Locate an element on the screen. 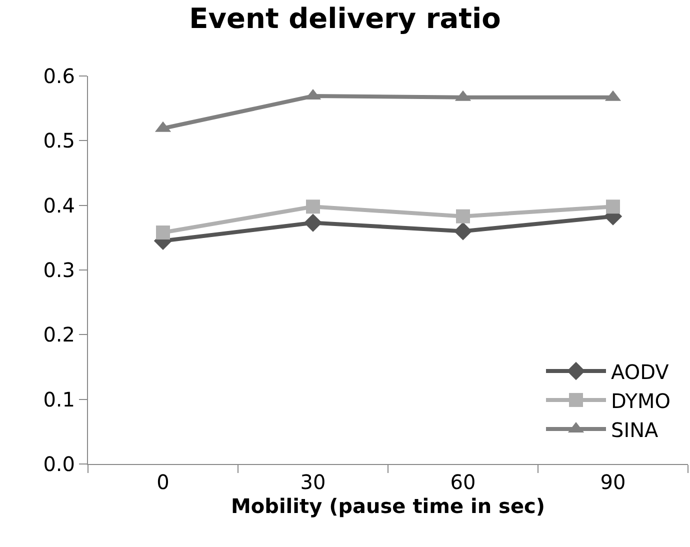  y-tick-label: 0.2 is located at coordinates (59, 334).